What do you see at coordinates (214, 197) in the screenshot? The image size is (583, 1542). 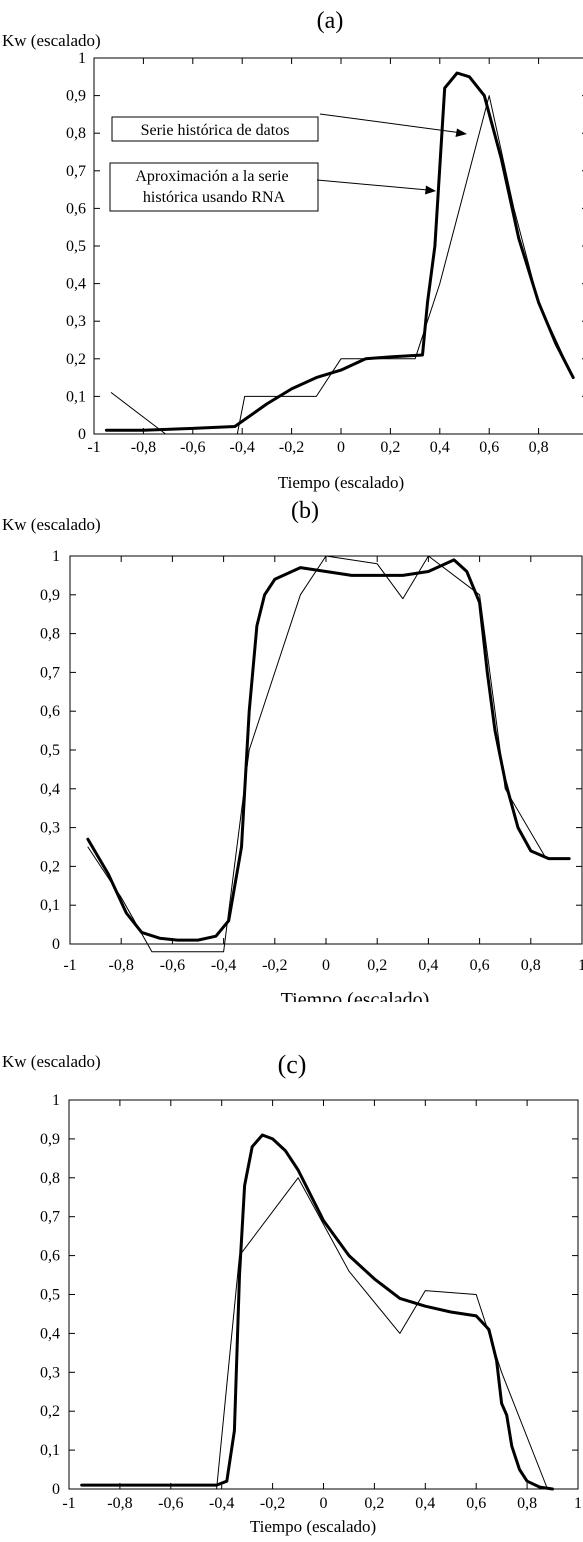 I see `annotation-text-rna-line-2: histórica usando RNA` at bounding box center [214, 197].